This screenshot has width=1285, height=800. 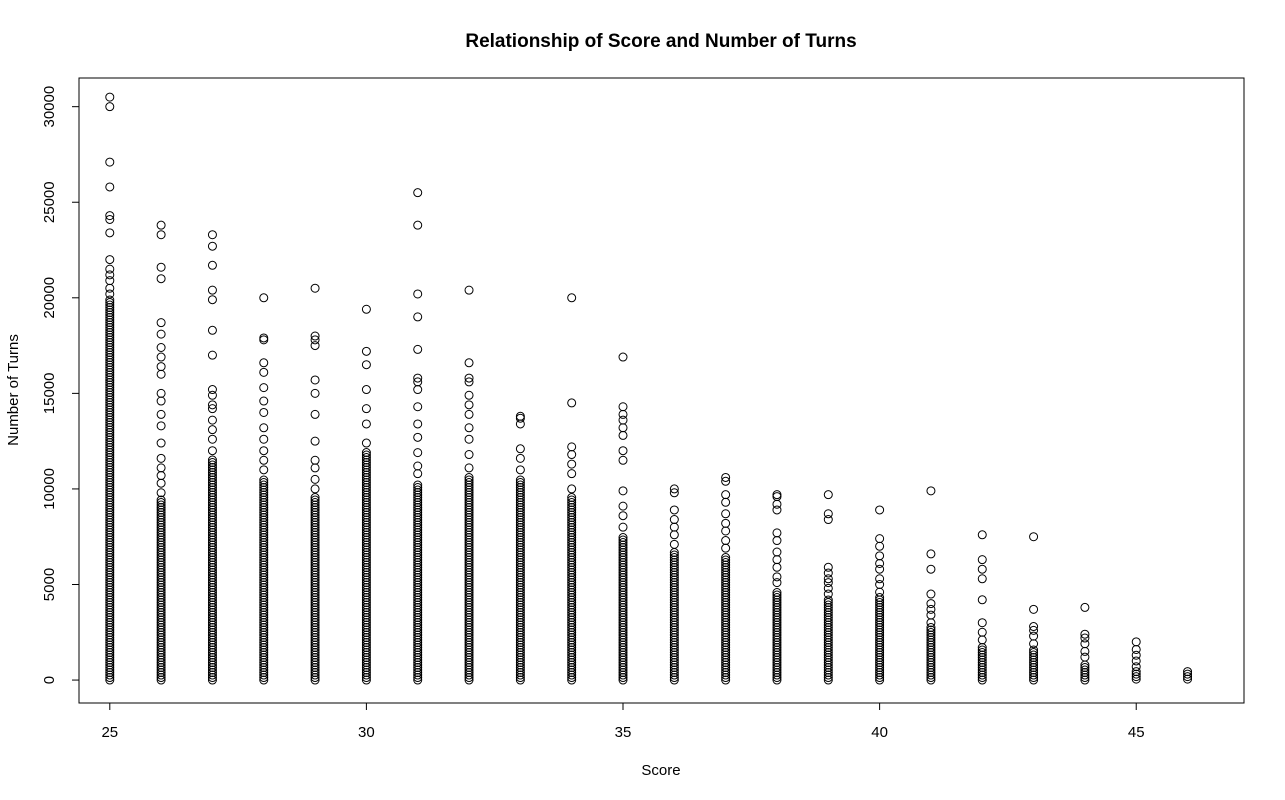 I want to click on x-tick-label: 45, so click(x=1136, y=732).